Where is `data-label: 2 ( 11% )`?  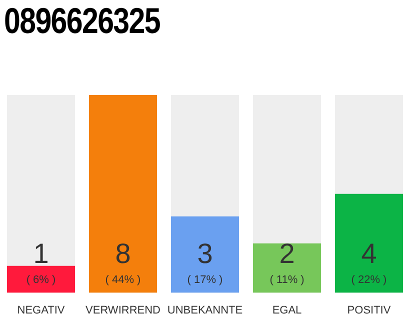
data-label: 2 ( 11% ) is located at coordinates (287, 262).